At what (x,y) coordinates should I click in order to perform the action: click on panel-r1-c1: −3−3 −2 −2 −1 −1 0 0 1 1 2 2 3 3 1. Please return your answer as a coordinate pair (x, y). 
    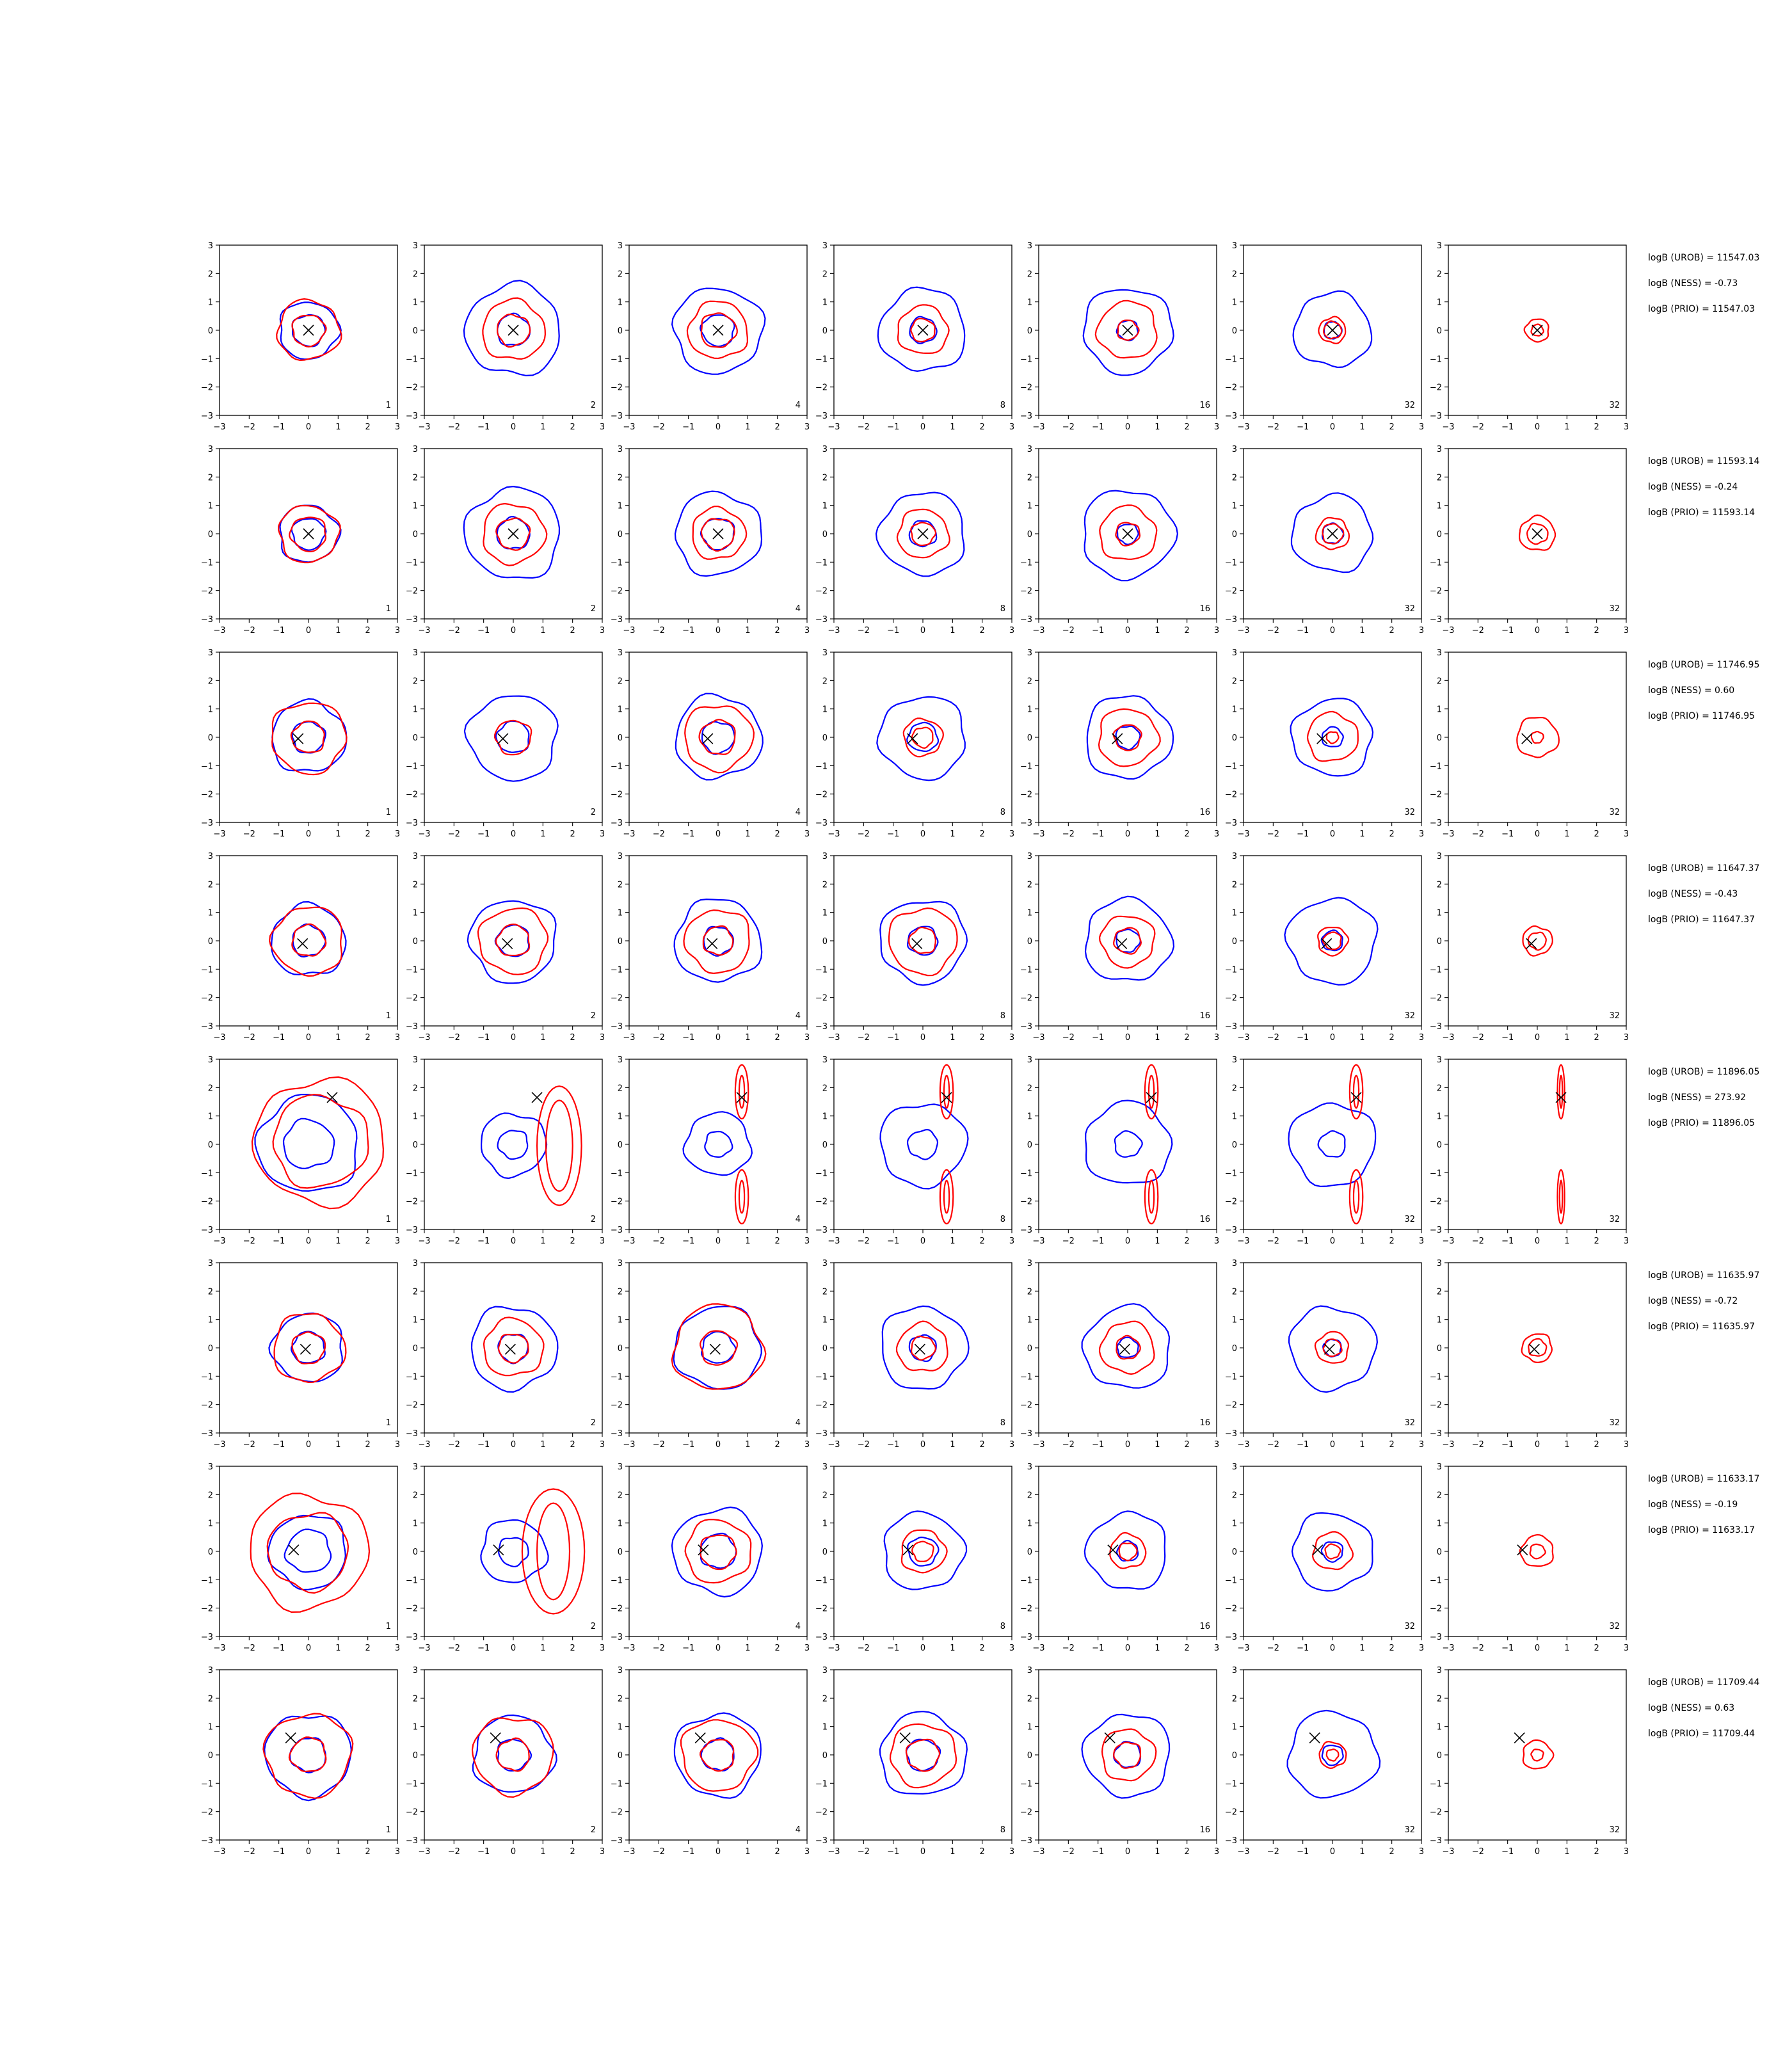
    Looking at the image, I should click on (300, 336).